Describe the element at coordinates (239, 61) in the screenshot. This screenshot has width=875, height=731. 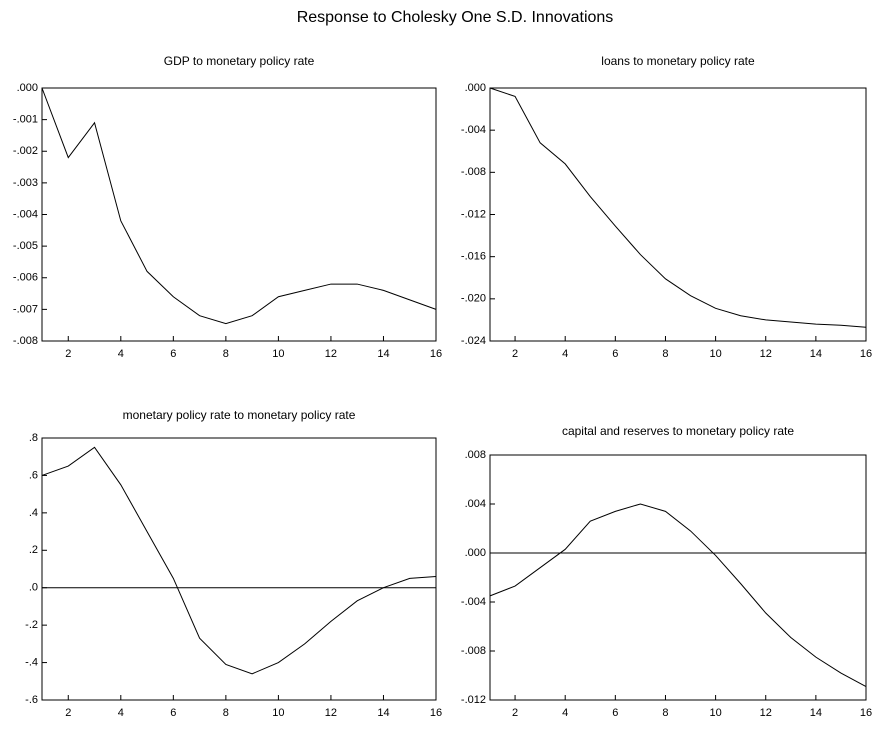
I see `panel-title: GDP to monetary policy rate` at that location.